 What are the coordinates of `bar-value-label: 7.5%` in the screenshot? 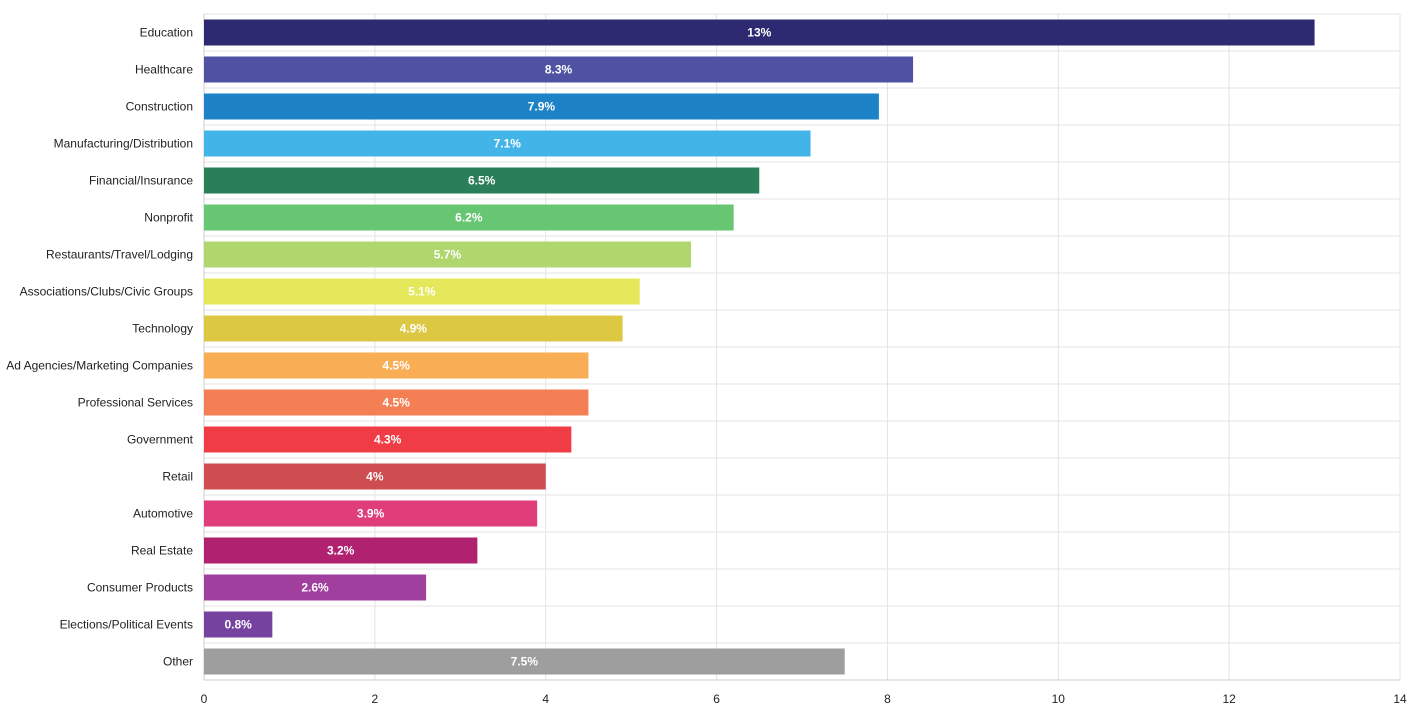 It's located at (525, 662).